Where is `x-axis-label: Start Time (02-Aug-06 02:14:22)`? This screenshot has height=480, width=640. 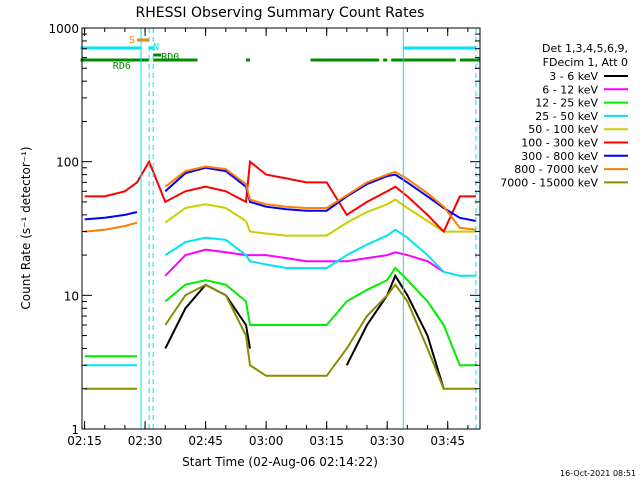 x-axis-label: Start Time (02-Aug-06 02:14:22) is located at coordinates (280, 462).